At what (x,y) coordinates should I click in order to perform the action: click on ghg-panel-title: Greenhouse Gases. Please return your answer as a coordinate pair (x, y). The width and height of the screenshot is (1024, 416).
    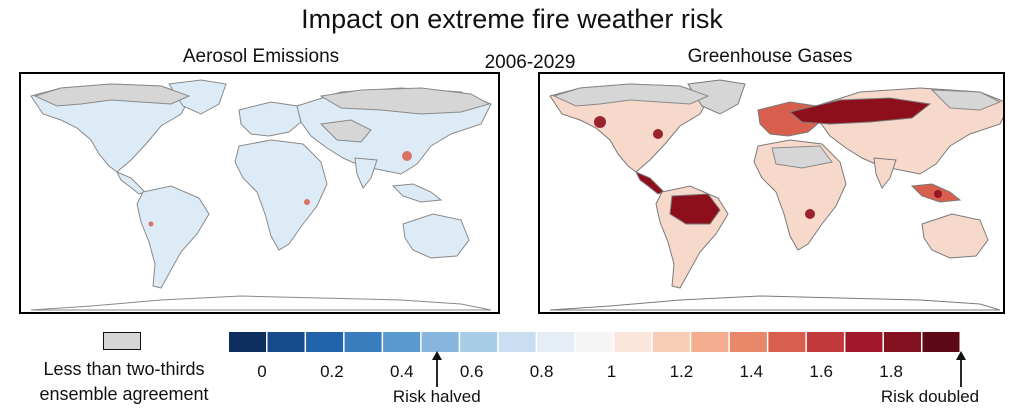
    Looking at the image, I should click on (770, 56).